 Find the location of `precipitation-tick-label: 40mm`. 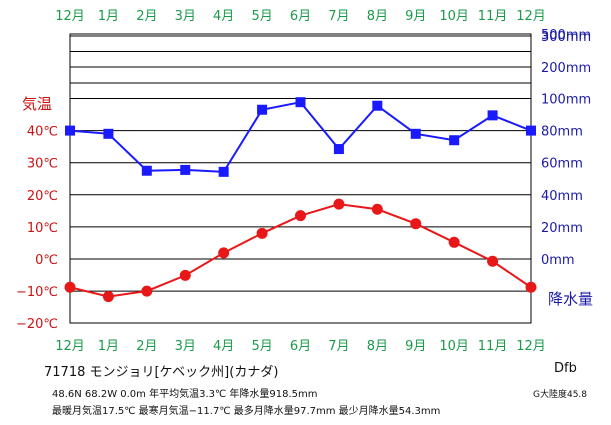

precipitation-tick-label: 40mm is located at coordinates (562, 196).